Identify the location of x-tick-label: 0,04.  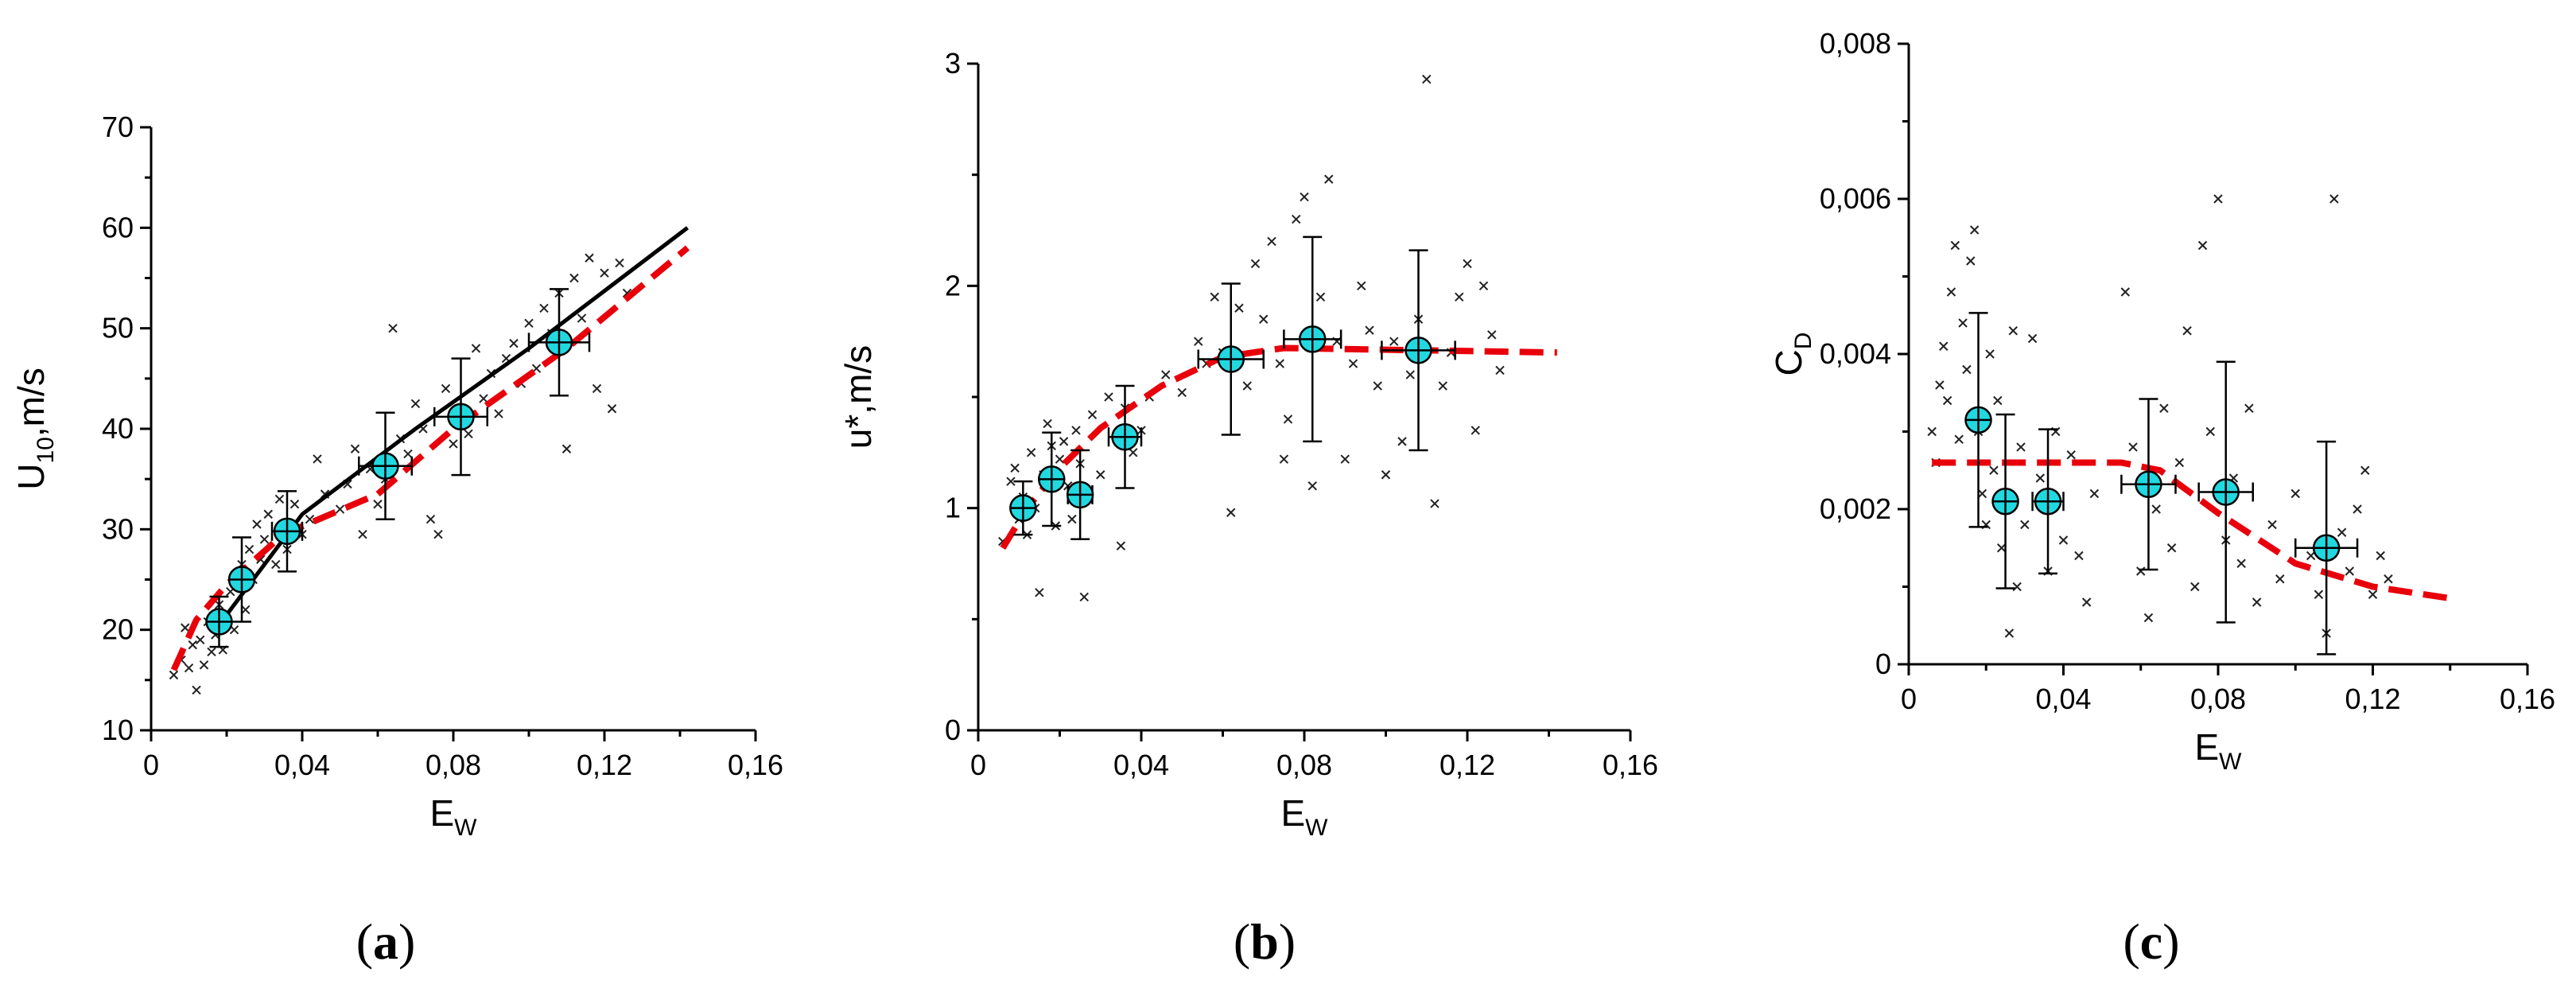
(1141, 765).